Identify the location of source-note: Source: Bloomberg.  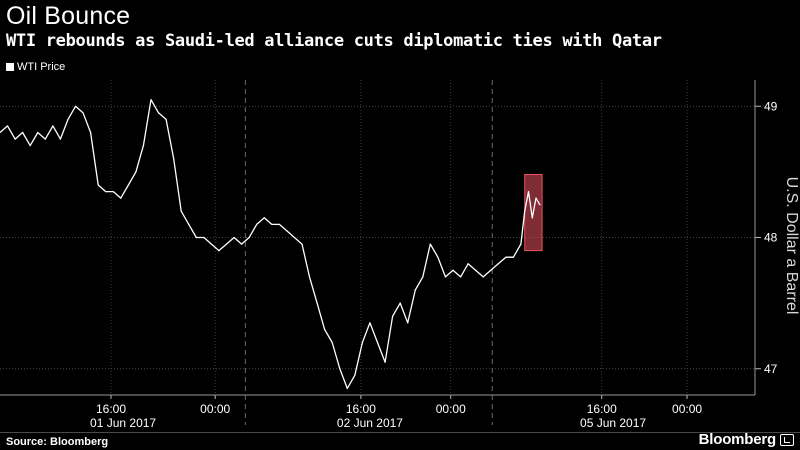
(57, 442).